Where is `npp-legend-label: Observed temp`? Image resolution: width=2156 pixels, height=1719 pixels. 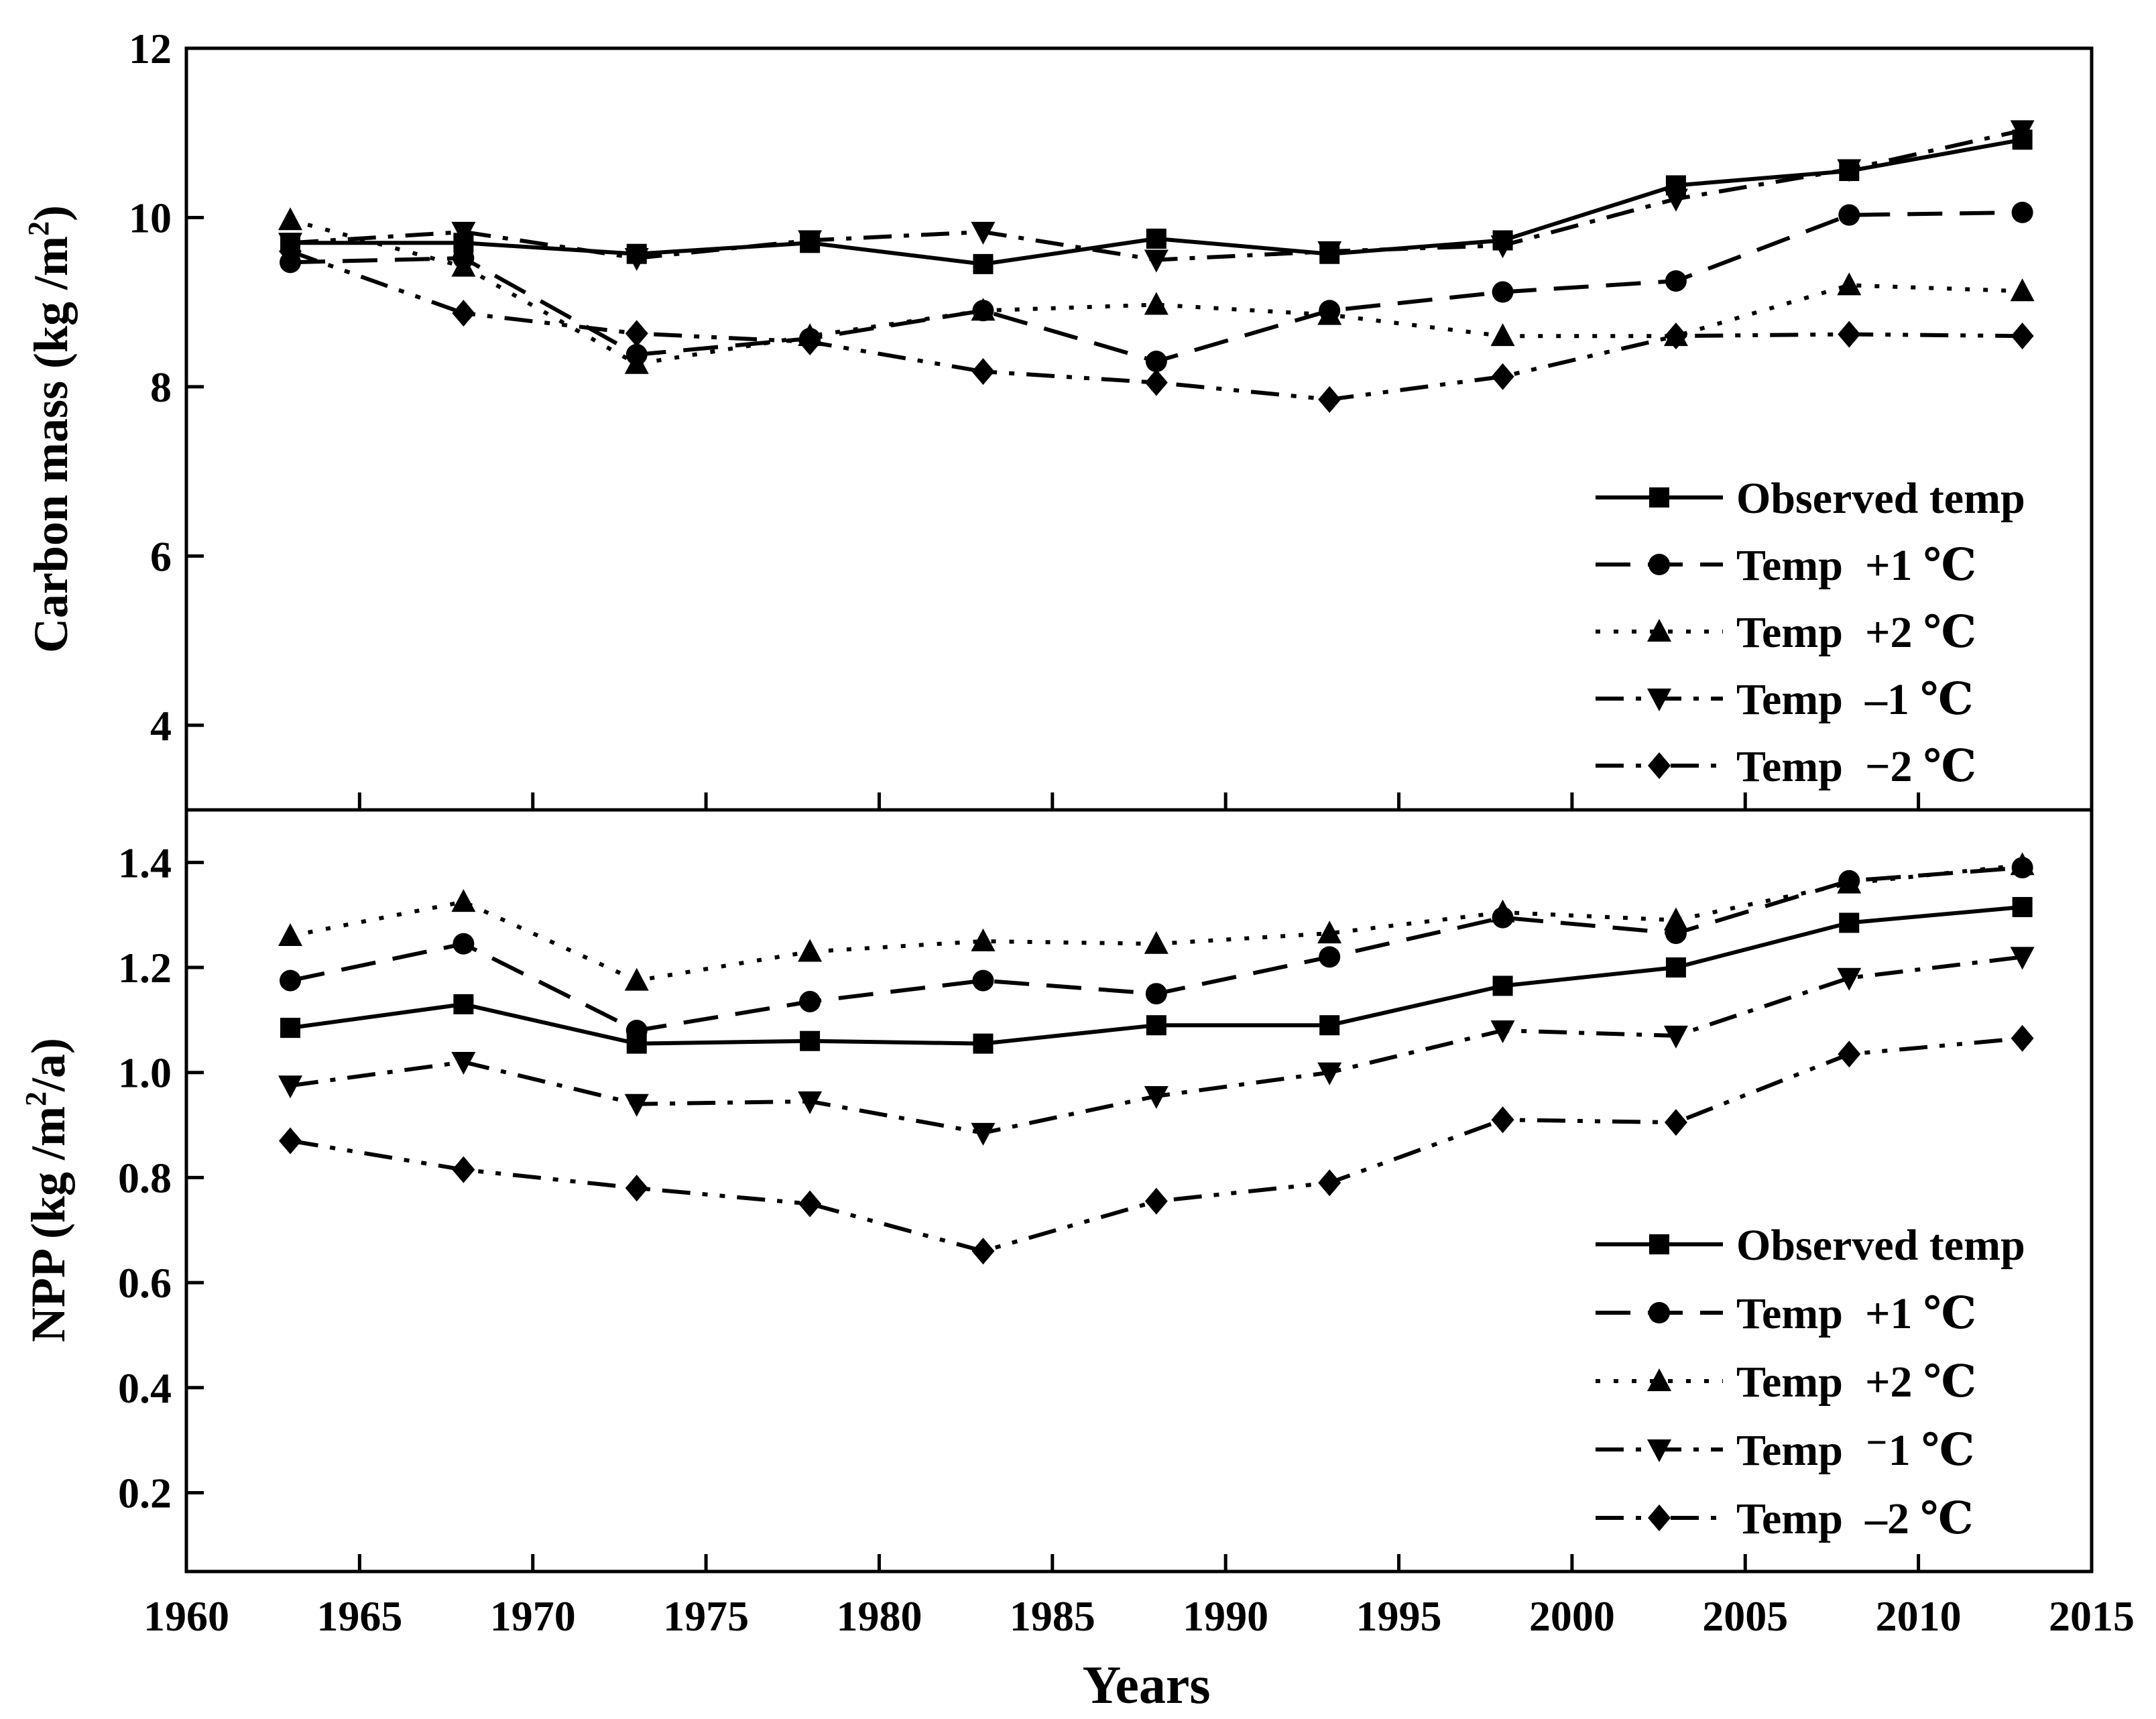 npp-legend-label: Observed temp is located at coordinates (1880, 1245).